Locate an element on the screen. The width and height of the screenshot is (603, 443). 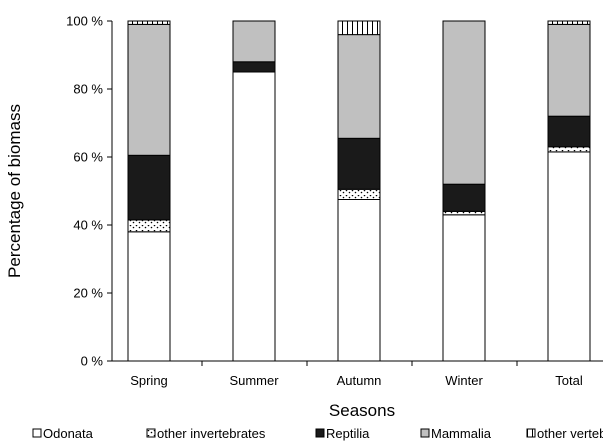
x-tick-label: Winter is located at coordinates (464, 380).